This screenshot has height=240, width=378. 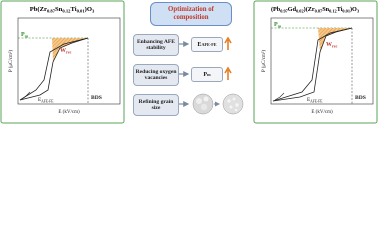 What do you see at coordinates (191, 14) in the screenshot?
I see `center-title: Optimization of composition` at bounding box center [191, 14].